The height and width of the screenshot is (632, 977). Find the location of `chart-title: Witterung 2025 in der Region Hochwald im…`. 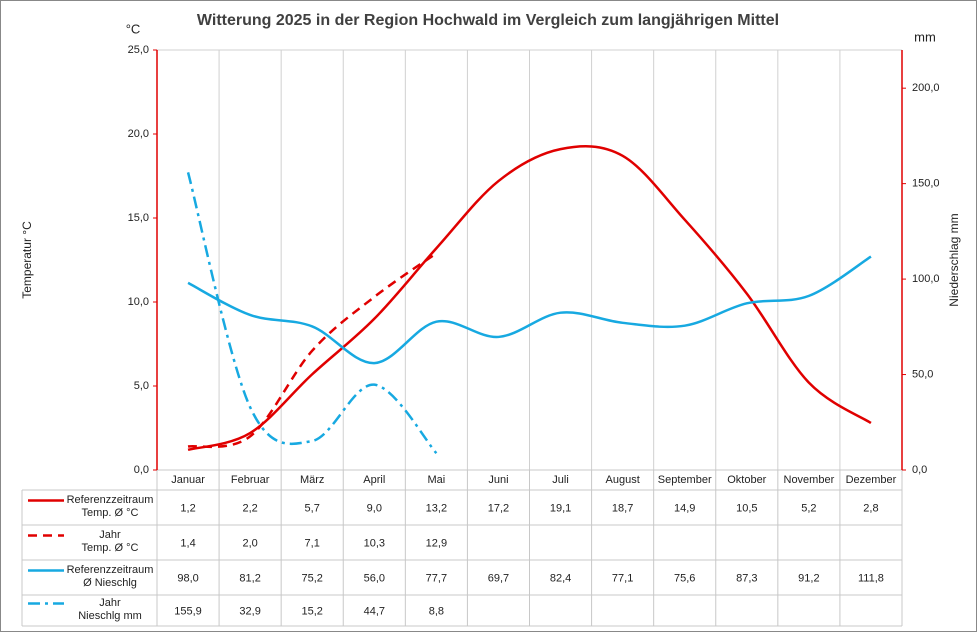

chart-title: Witterung 2025 in der Region Hochwald im… is located at coordinates (488, 20).